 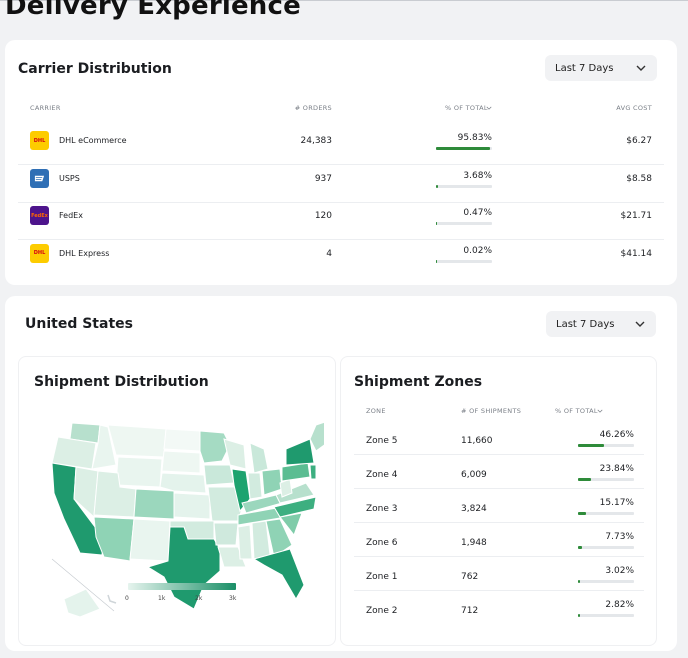 I want to click on table-row: Zone 4 6,009 23.84%, so click(x=499, y=472).